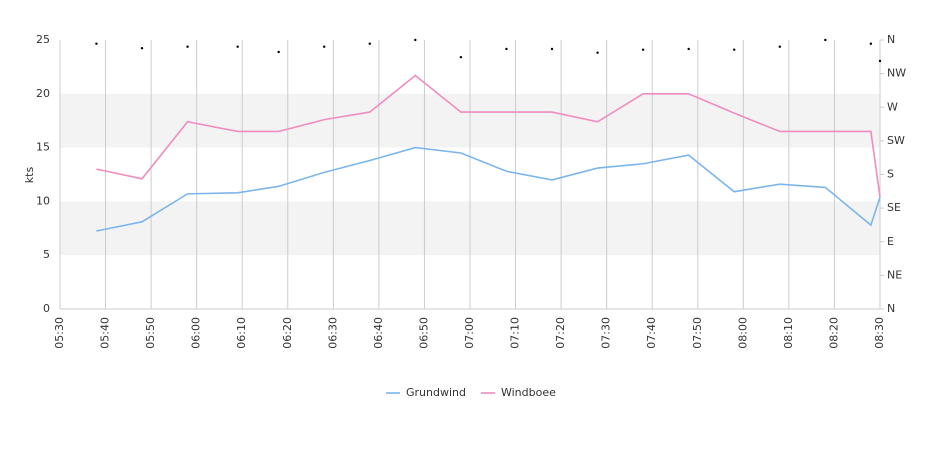 This screenshot has width=940, height=450. Describe the element at coordinates (46, 254) in the screenshot. I see `y-tick-label: 5` at that location.